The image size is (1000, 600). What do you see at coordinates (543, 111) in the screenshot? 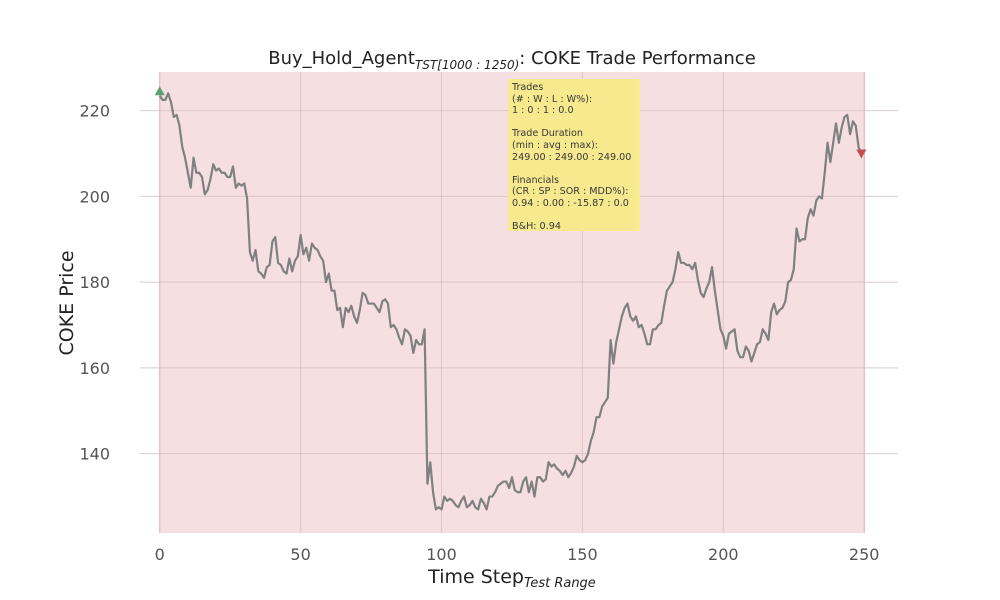
I see `info-line: 1 : 0 : 1 : 0.0` at bounding box center [543, 111].